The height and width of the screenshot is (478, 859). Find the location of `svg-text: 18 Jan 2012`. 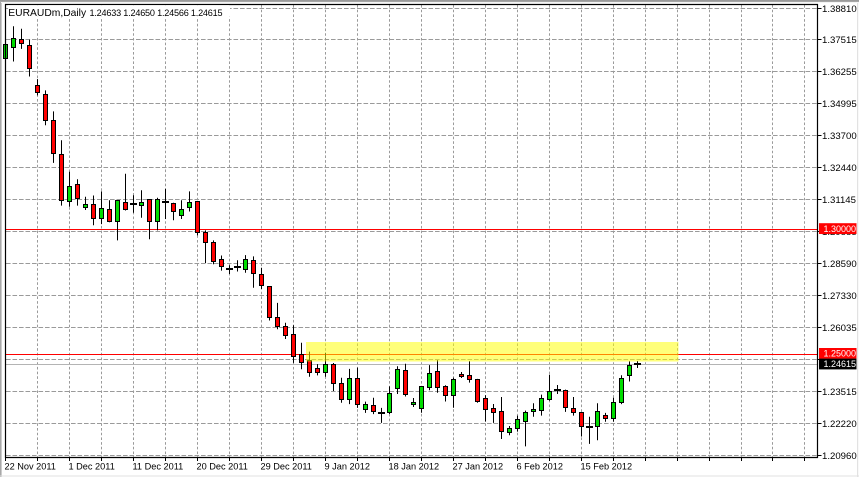

svg-text: 18 Jan 2012 is located at coordinates (414, 467).